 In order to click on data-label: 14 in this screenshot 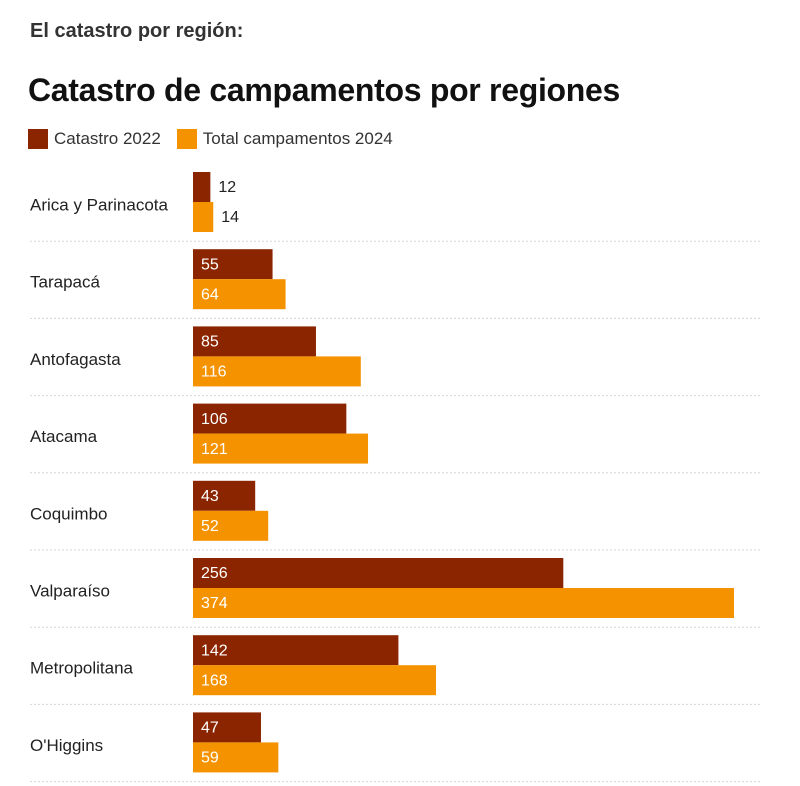, I will do `click(230, 217)`.